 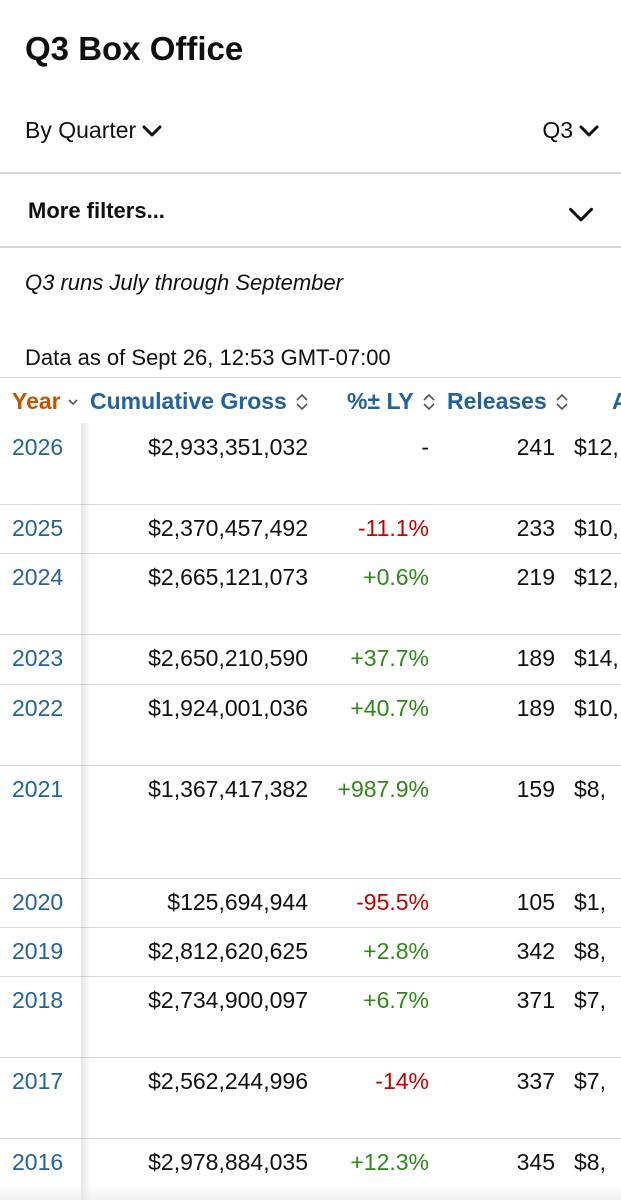 I want to click on releases-cell: 345, so click(x=535, y=1162).